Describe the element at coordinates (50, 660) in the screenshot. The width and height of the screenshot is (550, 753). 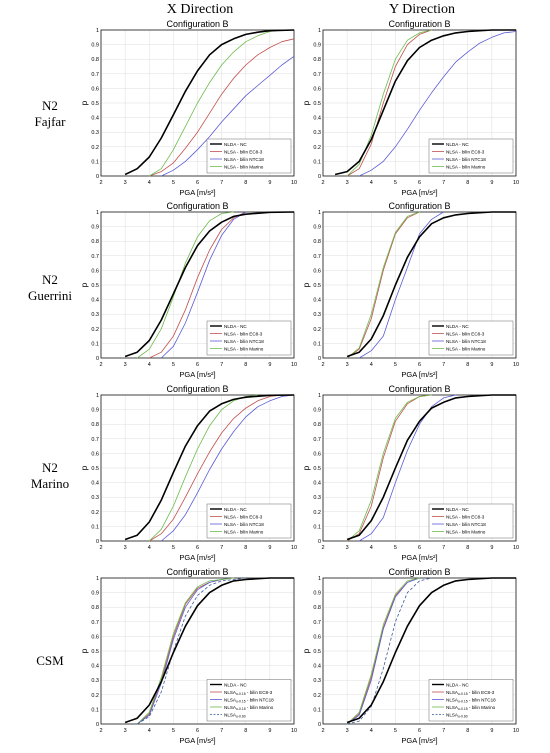
I see `row-label-line-1: CSM` at that location.